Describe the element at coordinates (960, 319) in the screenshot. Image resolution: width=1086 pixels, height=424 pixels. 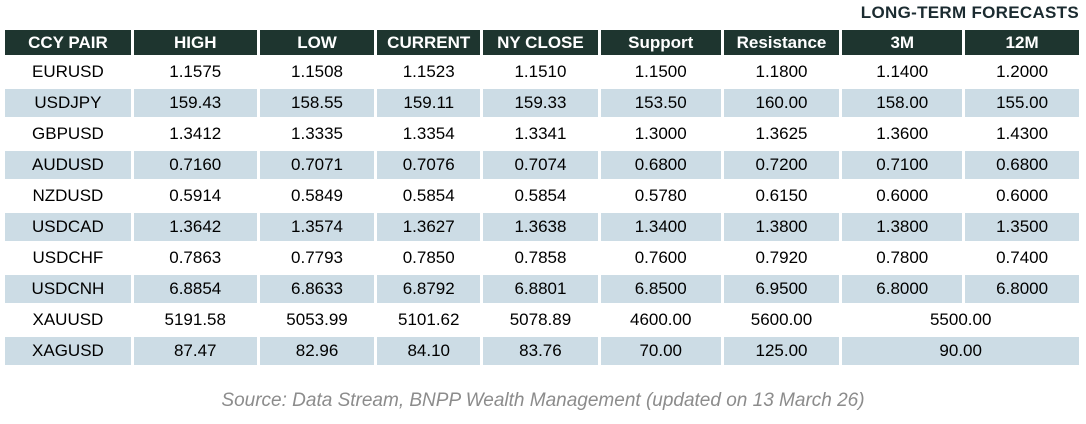
I see `forecast-merged-cell: 5500.00` at that location.